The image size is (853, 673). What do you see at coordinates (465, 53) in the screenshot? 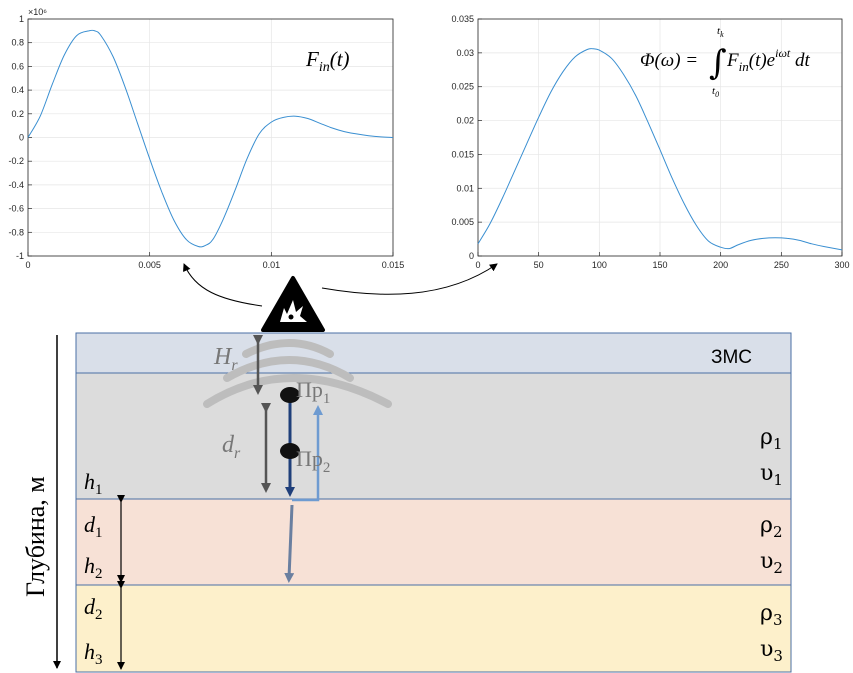
I see `y-tick-label: 0.03` at bounding box center [465, 53].